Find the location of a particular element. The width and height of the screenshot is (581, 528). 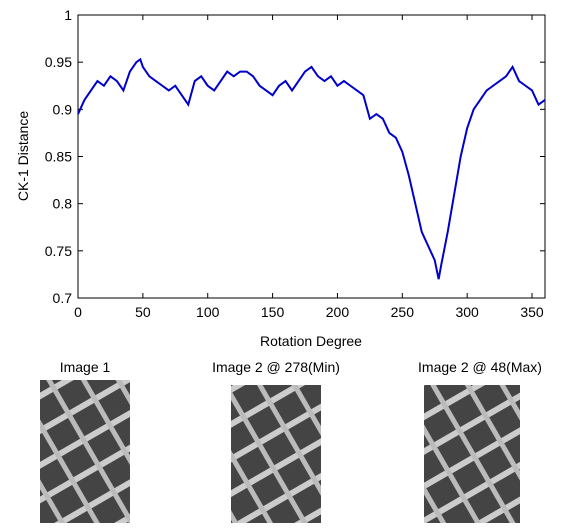

x-tick-label: 150 is located at coordinates (273, 312).